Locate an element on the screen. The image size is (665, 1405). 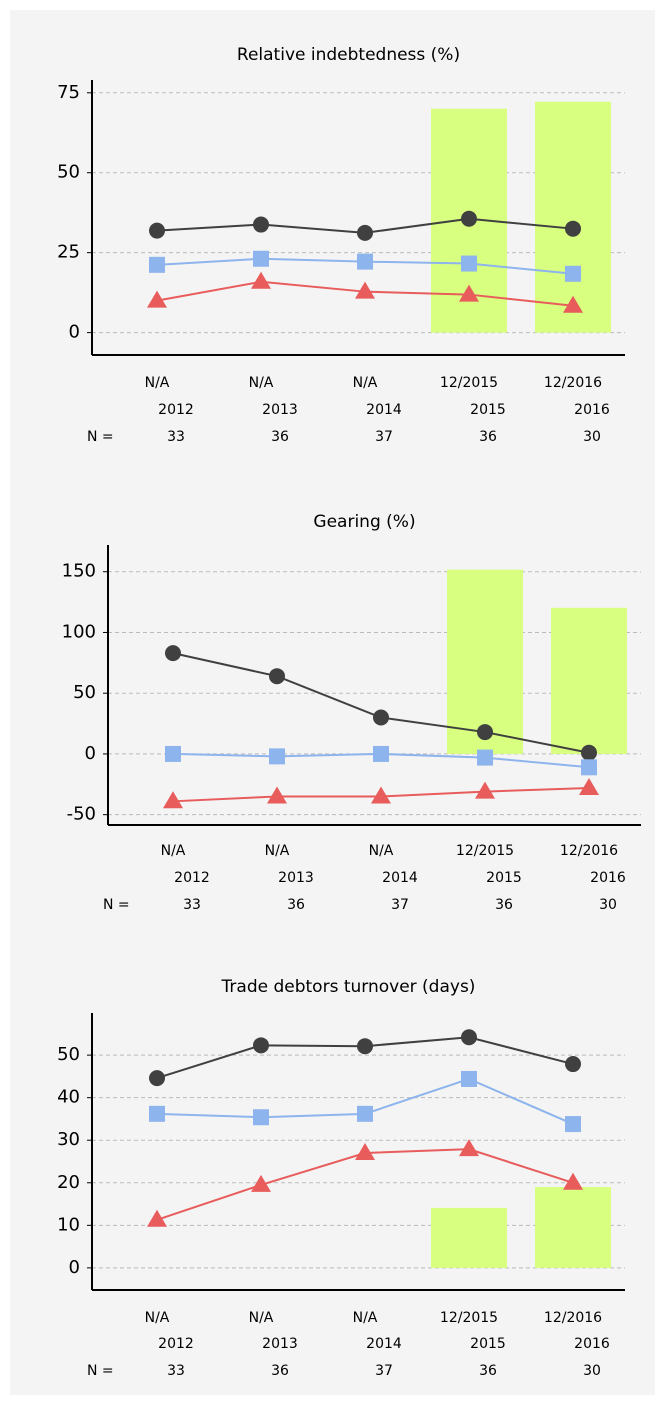
chart-title: Relative indebtedness (%) is located at coordinates (348, 55).